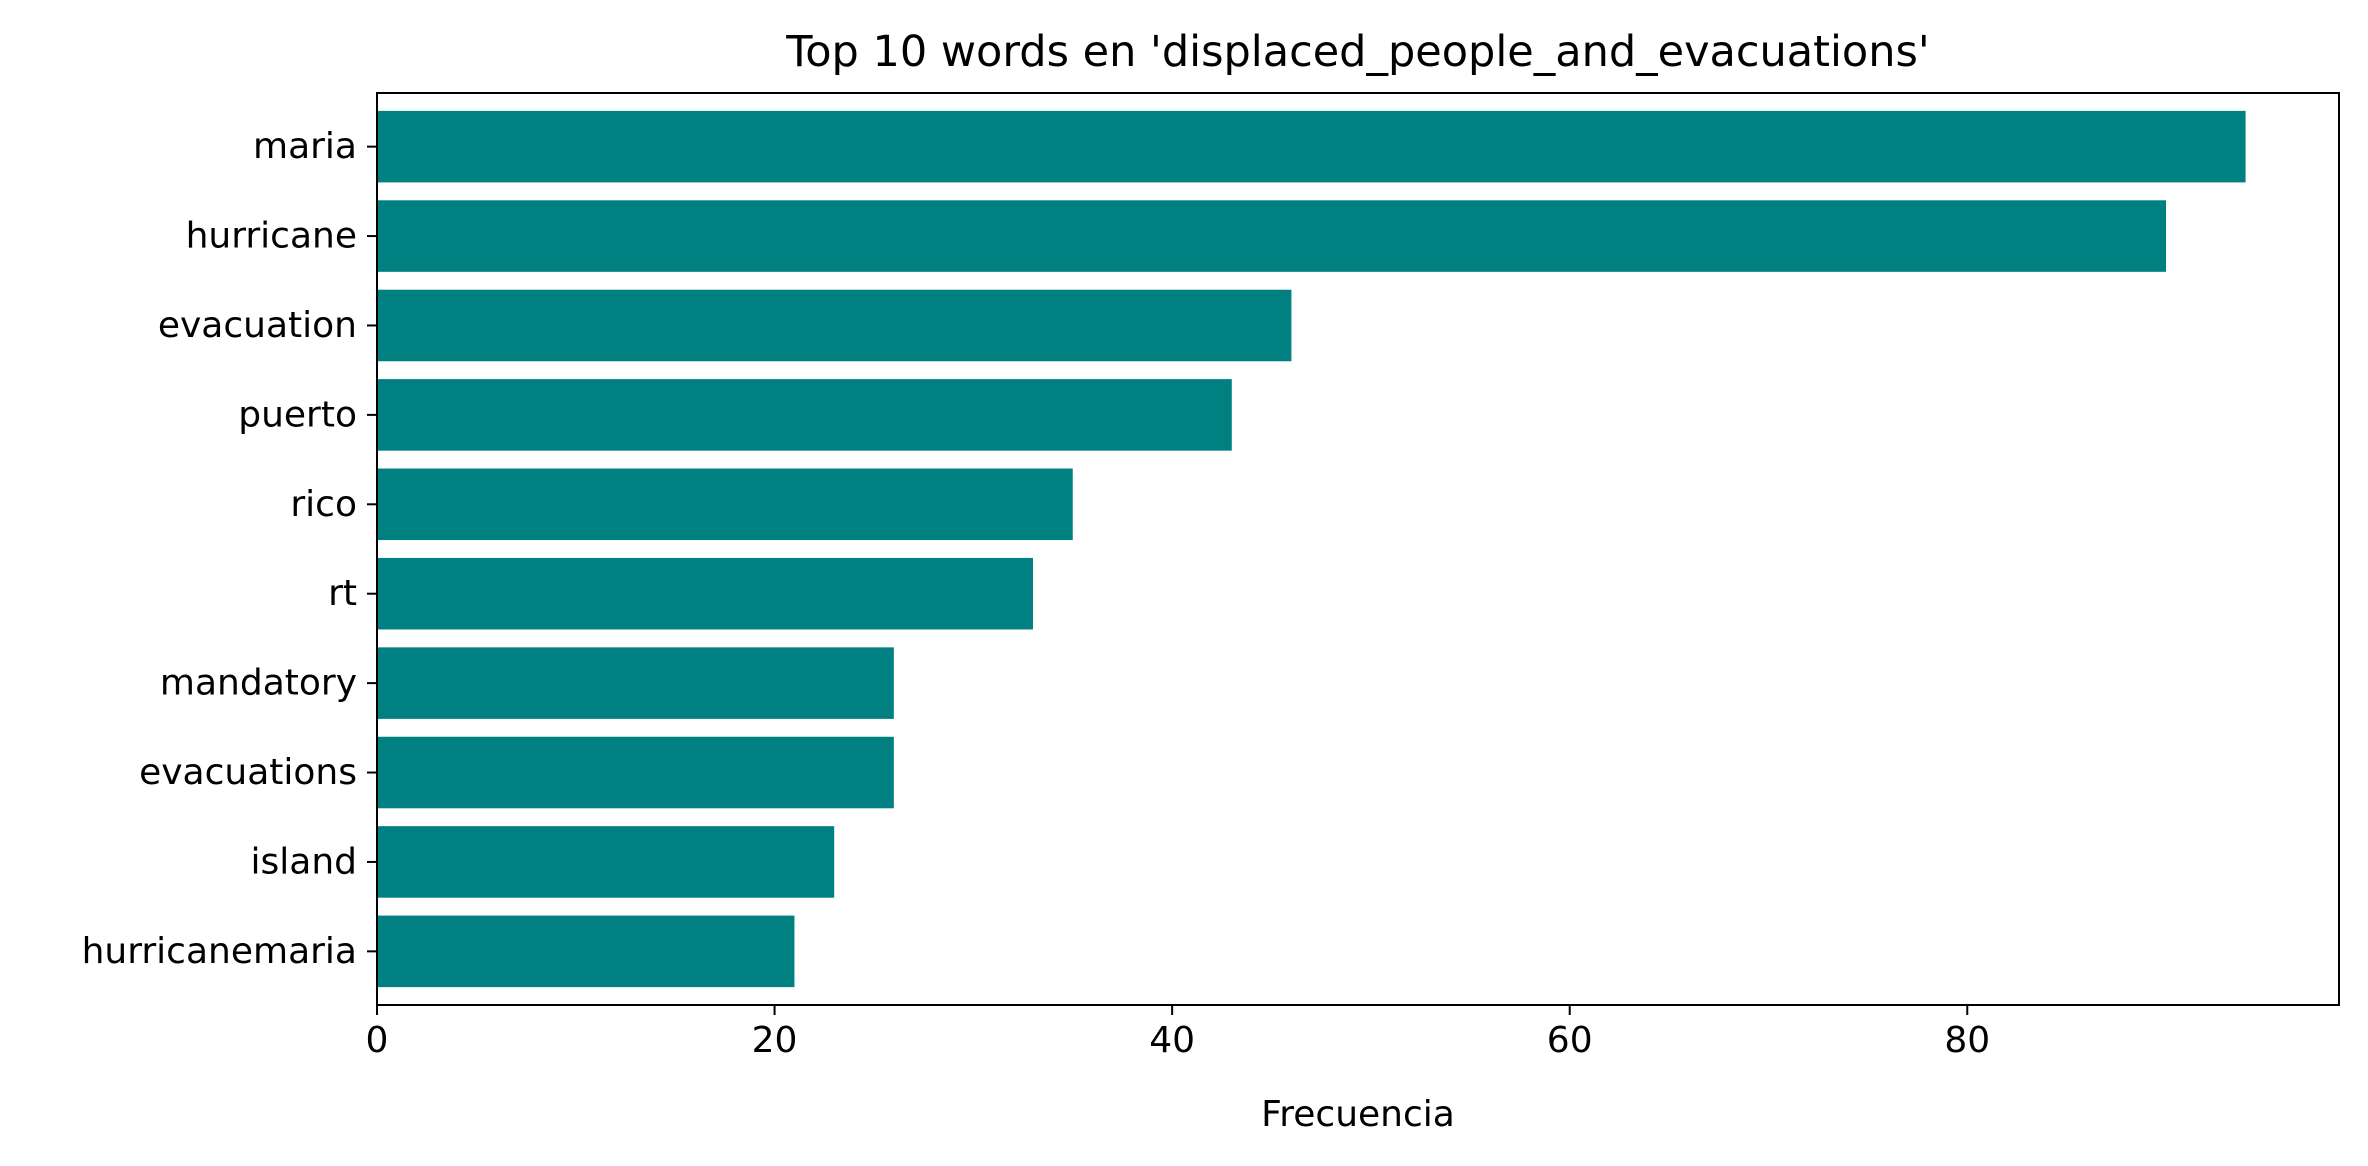  Describe the element at coordinates (342, 593) in the screenshot. I see `y-tick-label-rt: rt` at that location.